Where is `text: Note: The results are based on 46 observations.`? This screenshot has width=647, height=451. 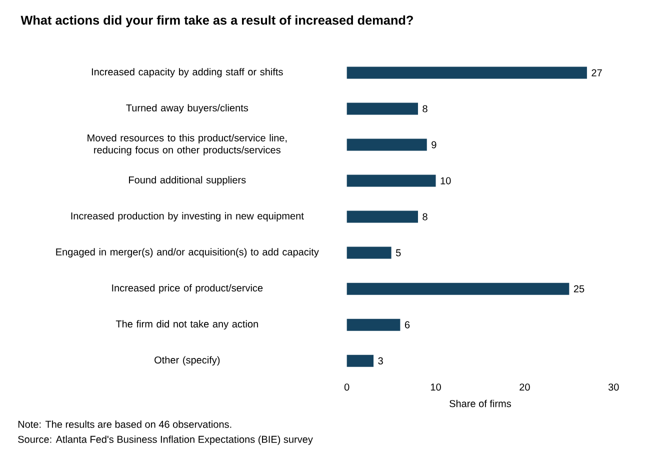 text: Note: The results are based on 46 observations. is located at coordinates (125, 424).